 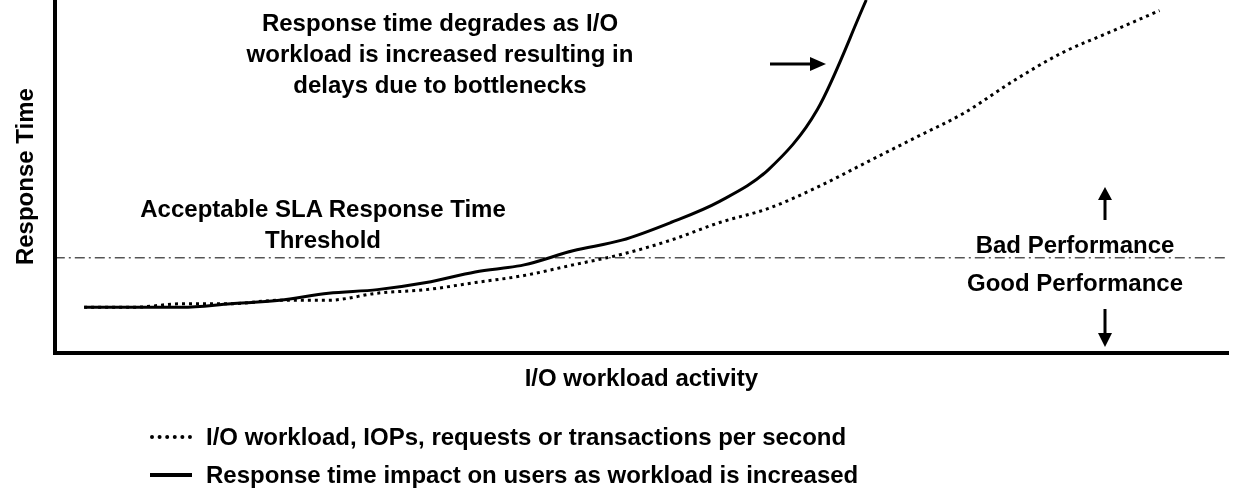 I want to click on y-axis-title: Response Time, so click(x=25, y=177).